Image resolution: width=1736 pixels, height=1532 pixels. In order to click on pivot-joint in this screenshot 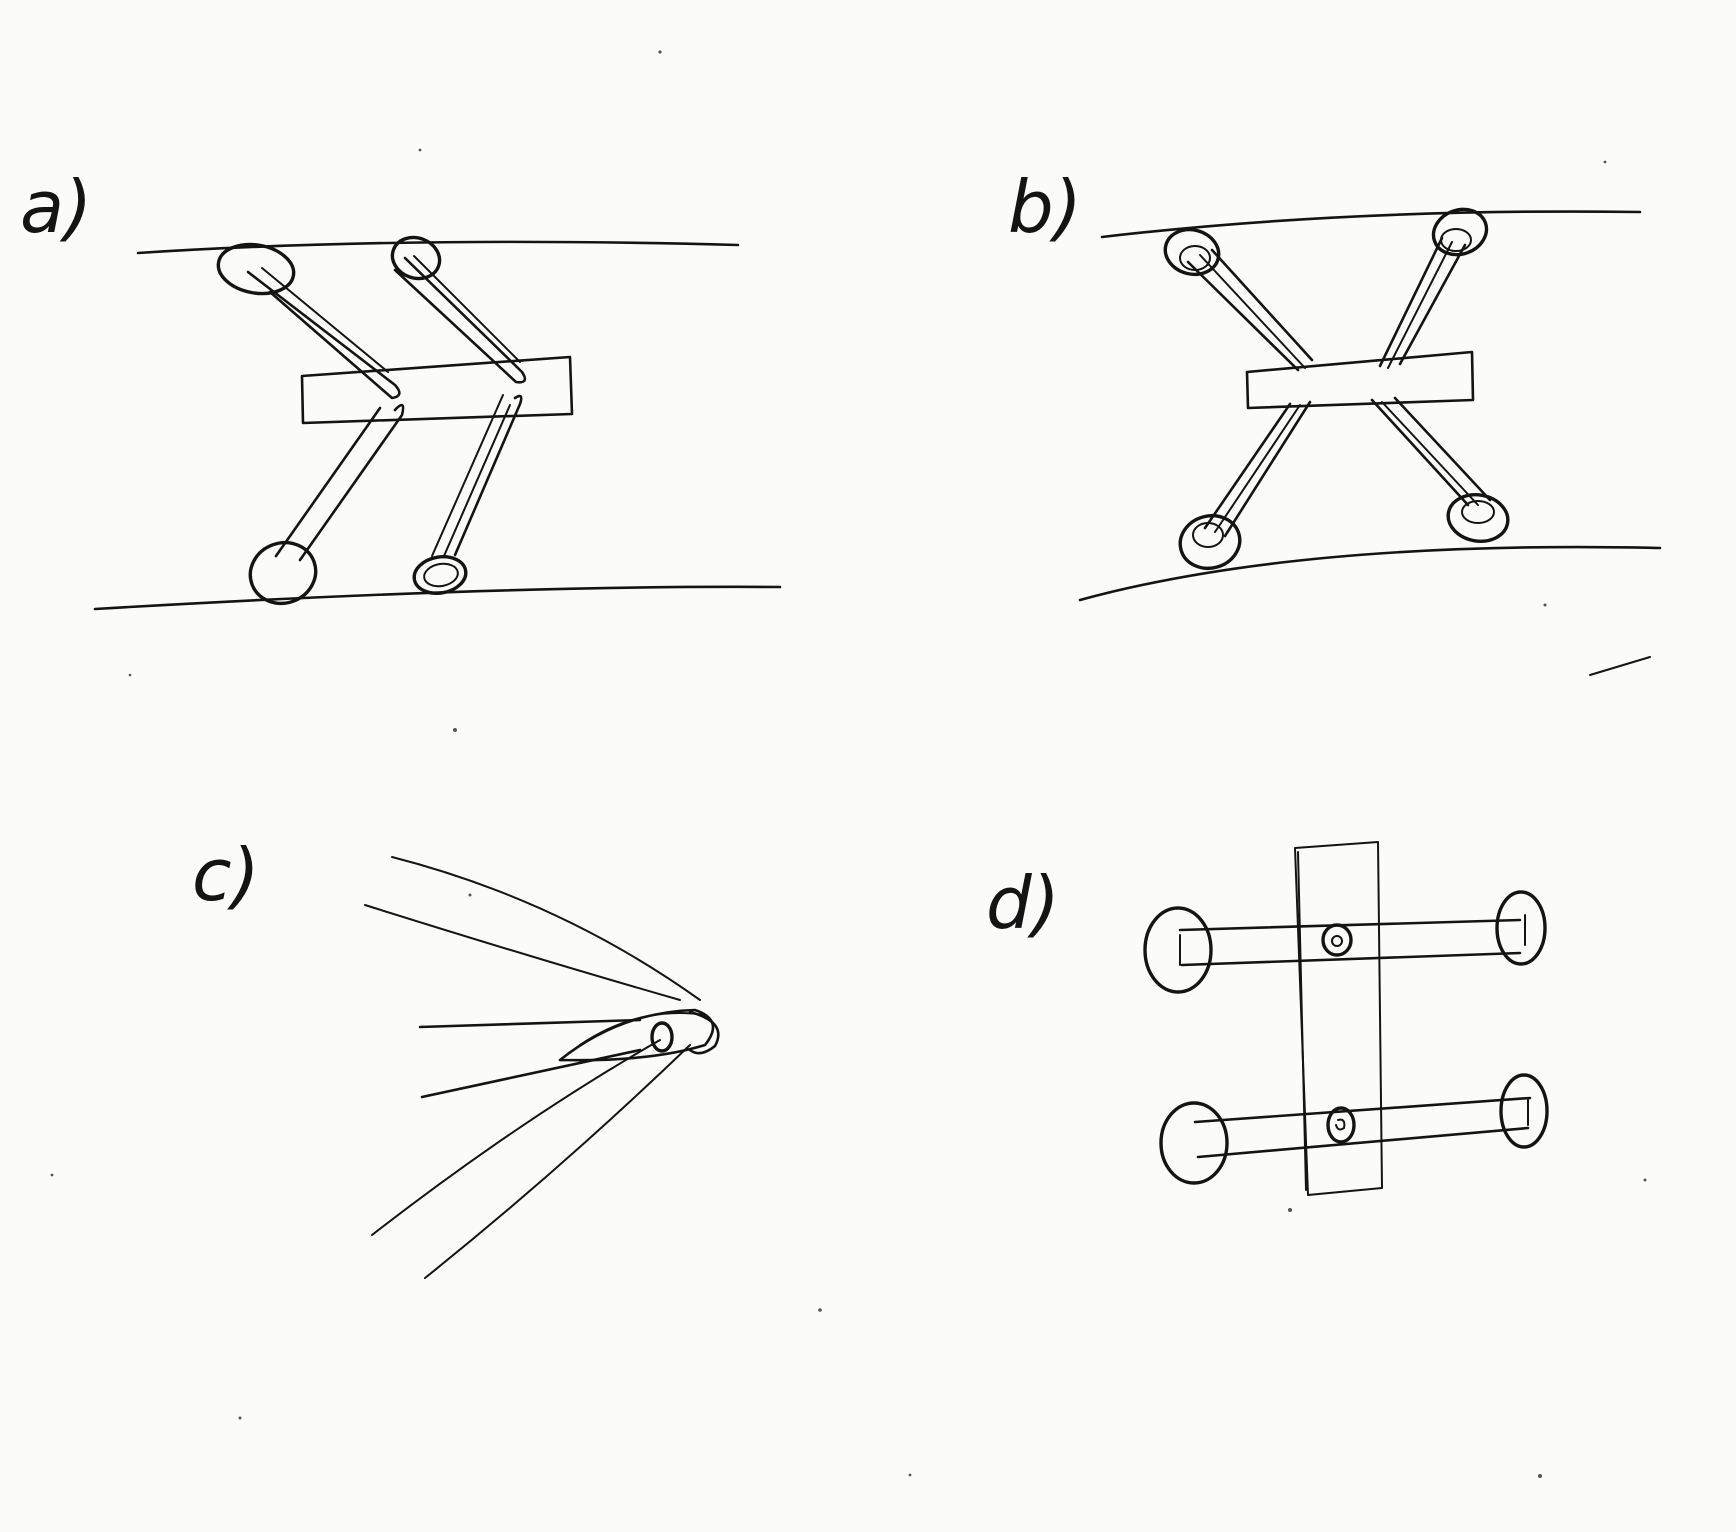, I will do `click(639, 1035)`.